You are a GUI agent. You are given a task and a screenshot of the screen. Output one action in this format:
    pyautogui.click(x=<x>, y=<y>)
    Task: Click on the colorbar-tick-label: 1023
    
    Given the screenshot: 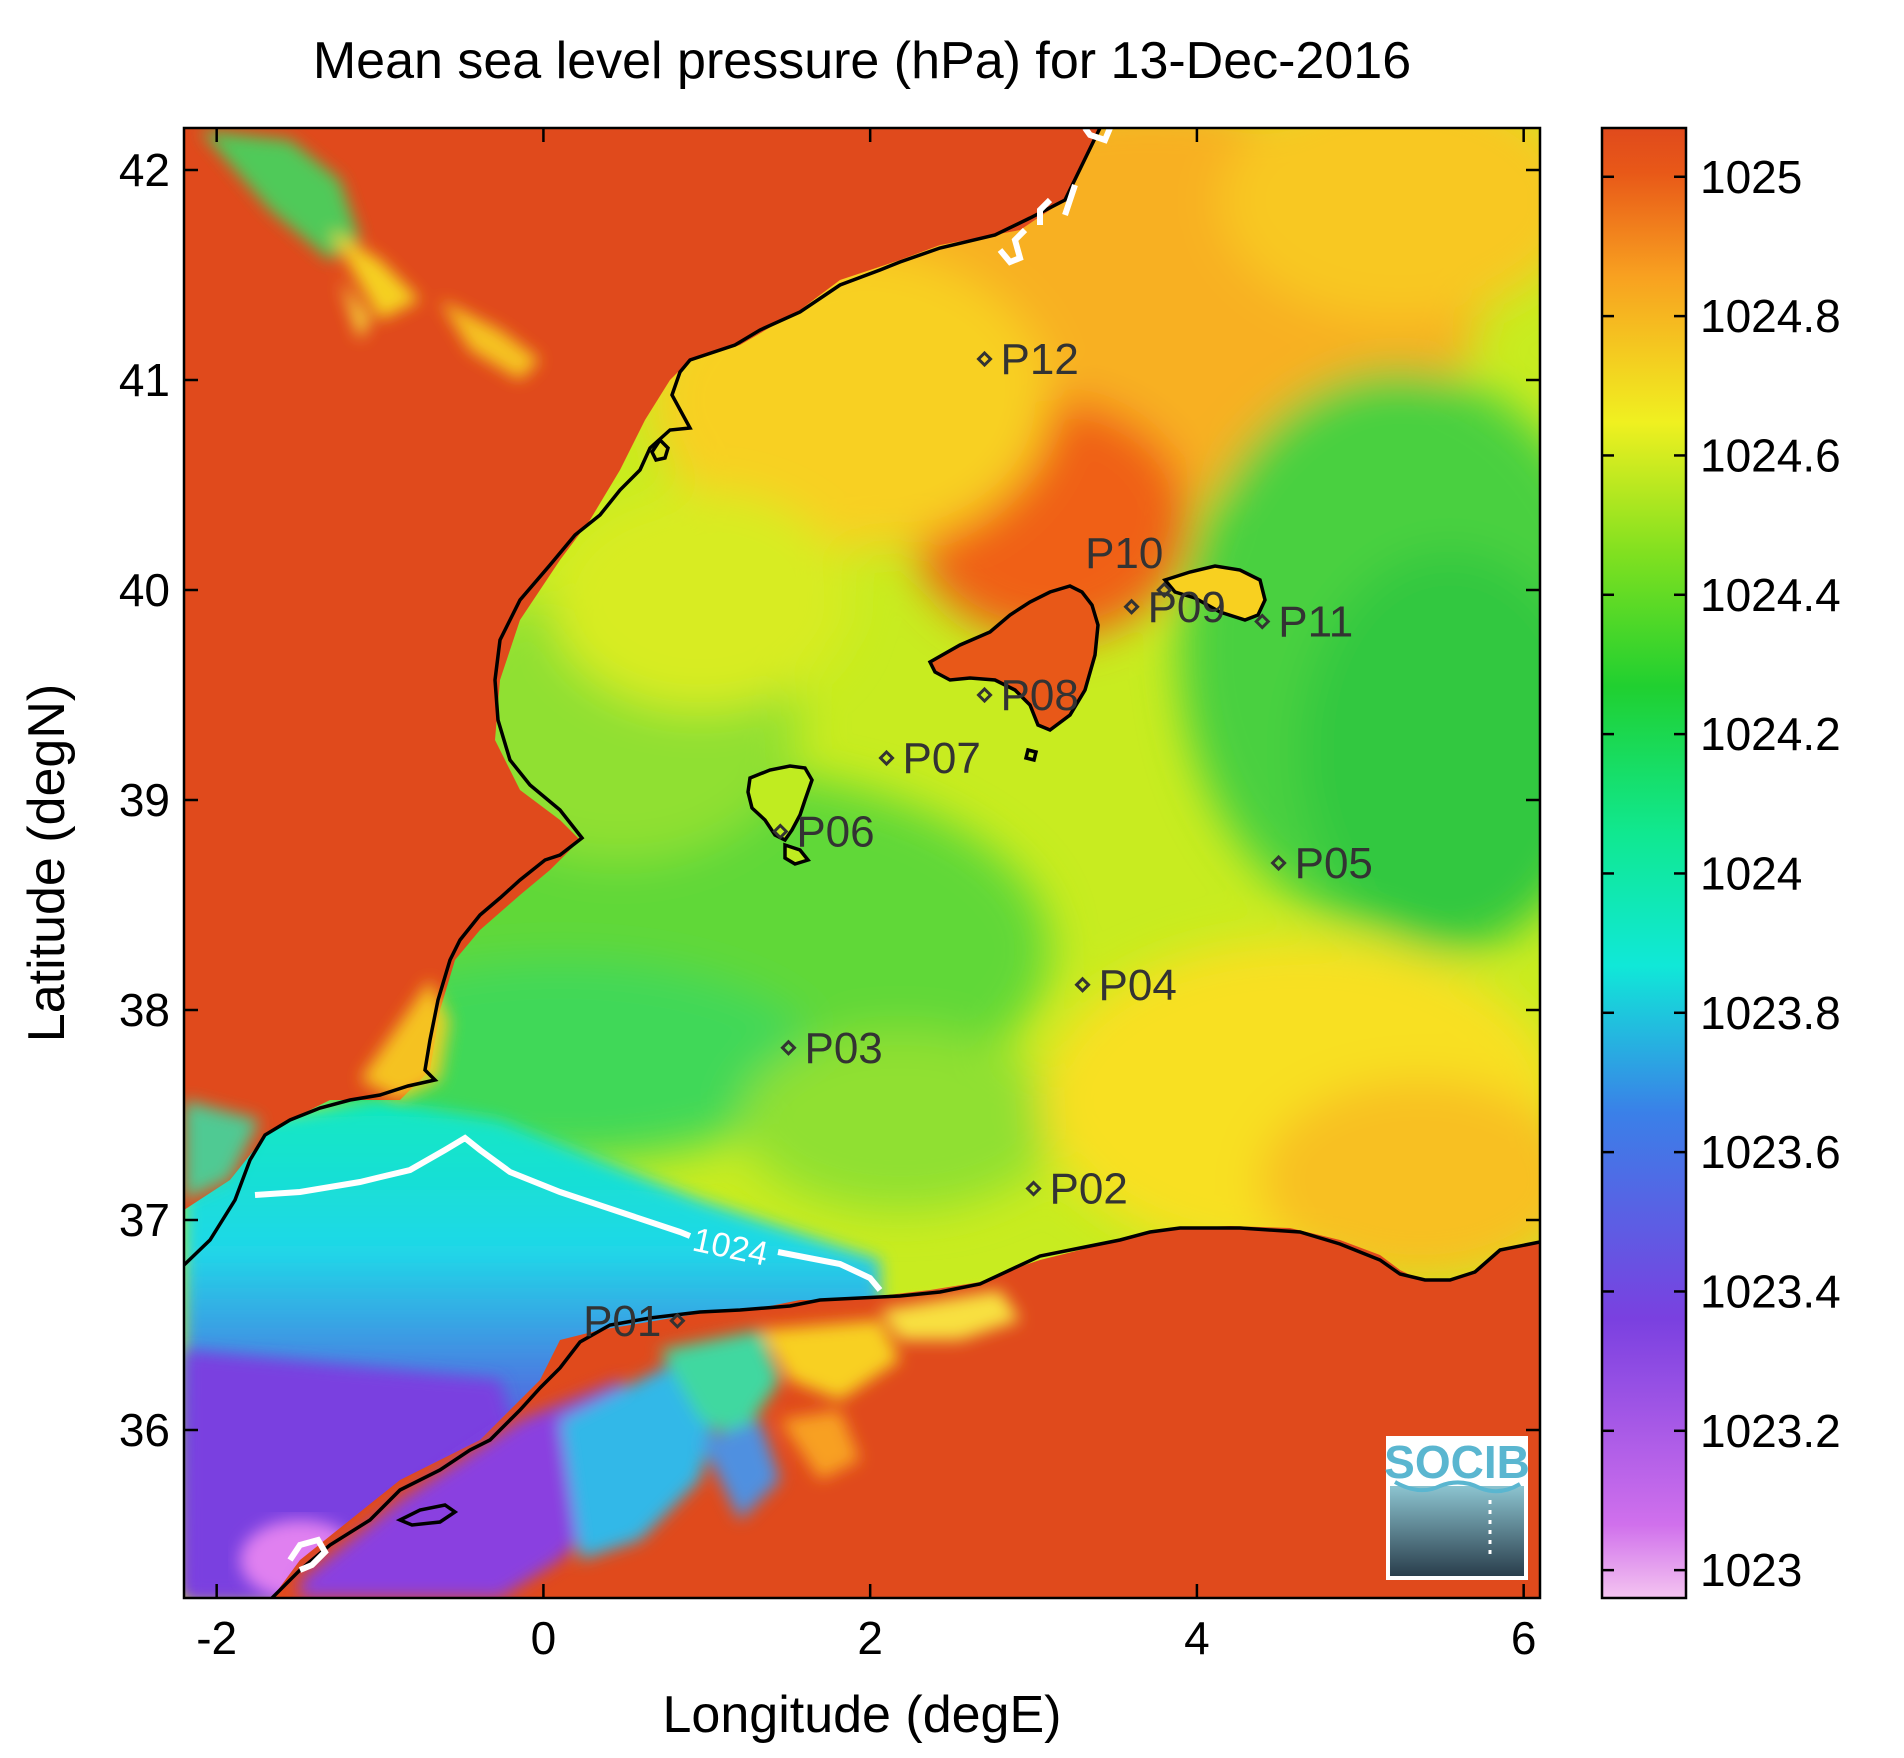 What is the action you would take?
    pyautogui.click(x=1751, y=1570)
    